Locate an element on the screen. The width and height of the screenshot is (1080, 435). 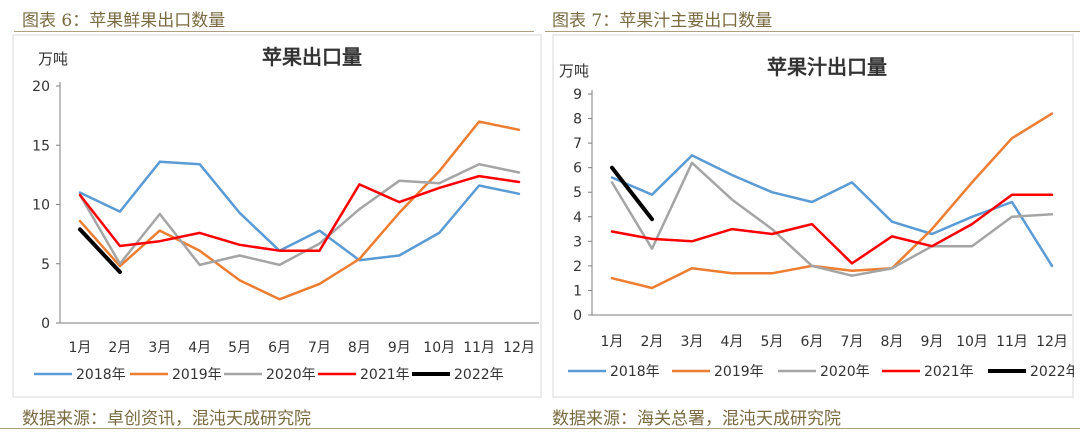
chart6-caption: 图表 6：苹果鲜果出口数量 is located at coordinates (124, 21).